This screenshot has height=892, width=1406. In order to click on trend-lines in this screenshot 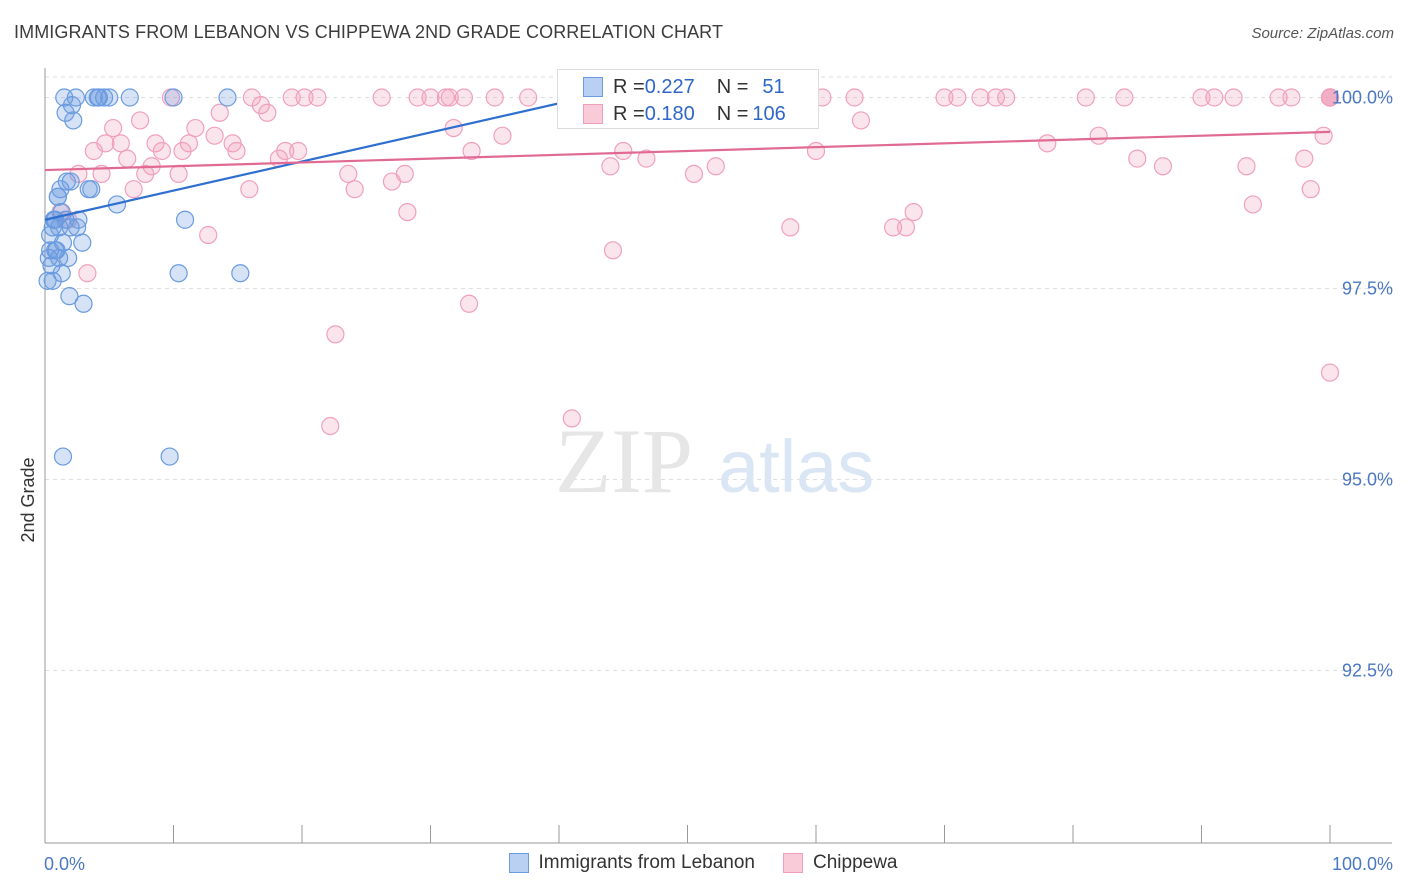, I will do `click(687, 158)`.